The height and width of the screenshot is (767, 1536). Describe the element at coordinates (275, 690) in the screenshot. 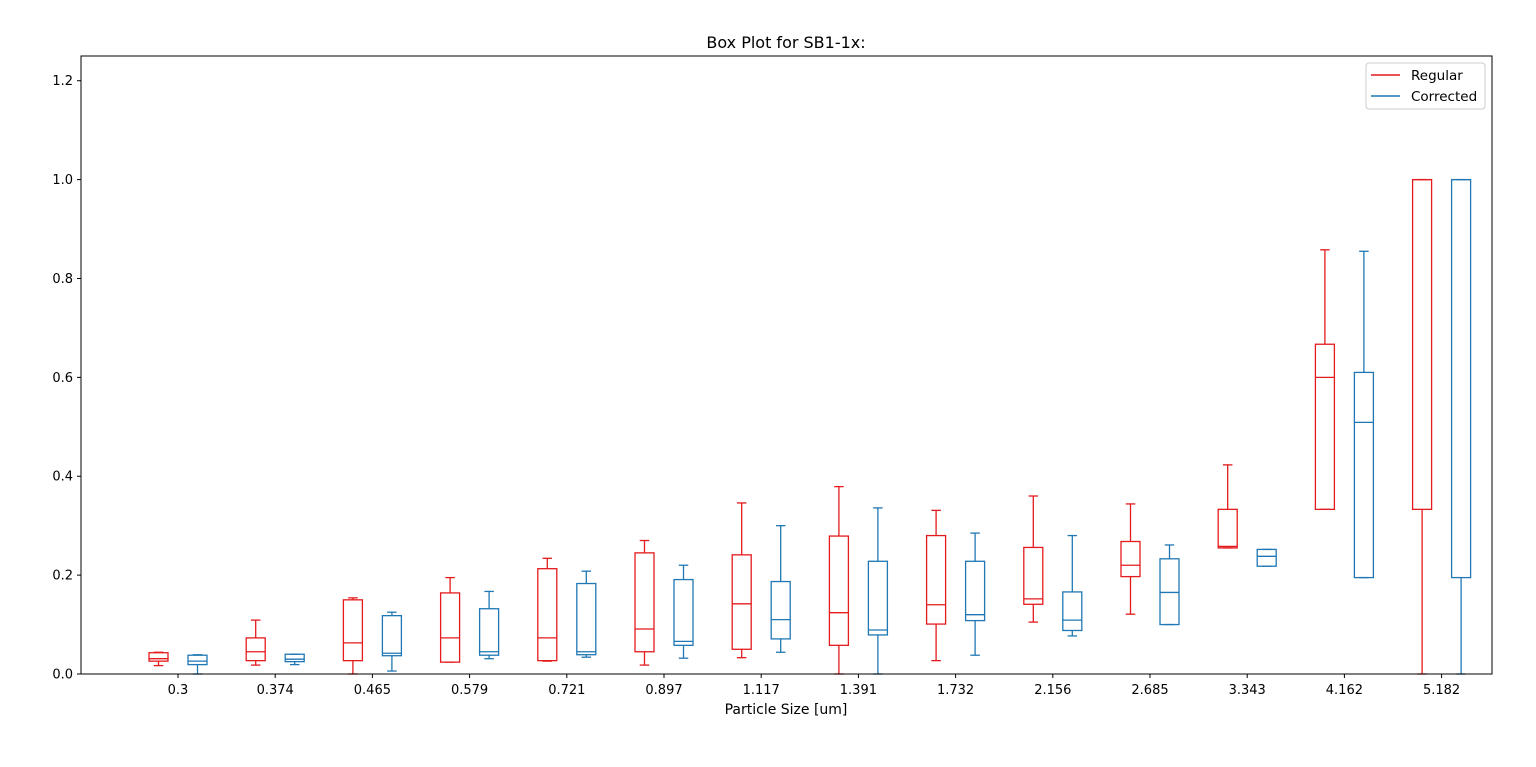

I see `x-tick-label: 0.374` at that location.